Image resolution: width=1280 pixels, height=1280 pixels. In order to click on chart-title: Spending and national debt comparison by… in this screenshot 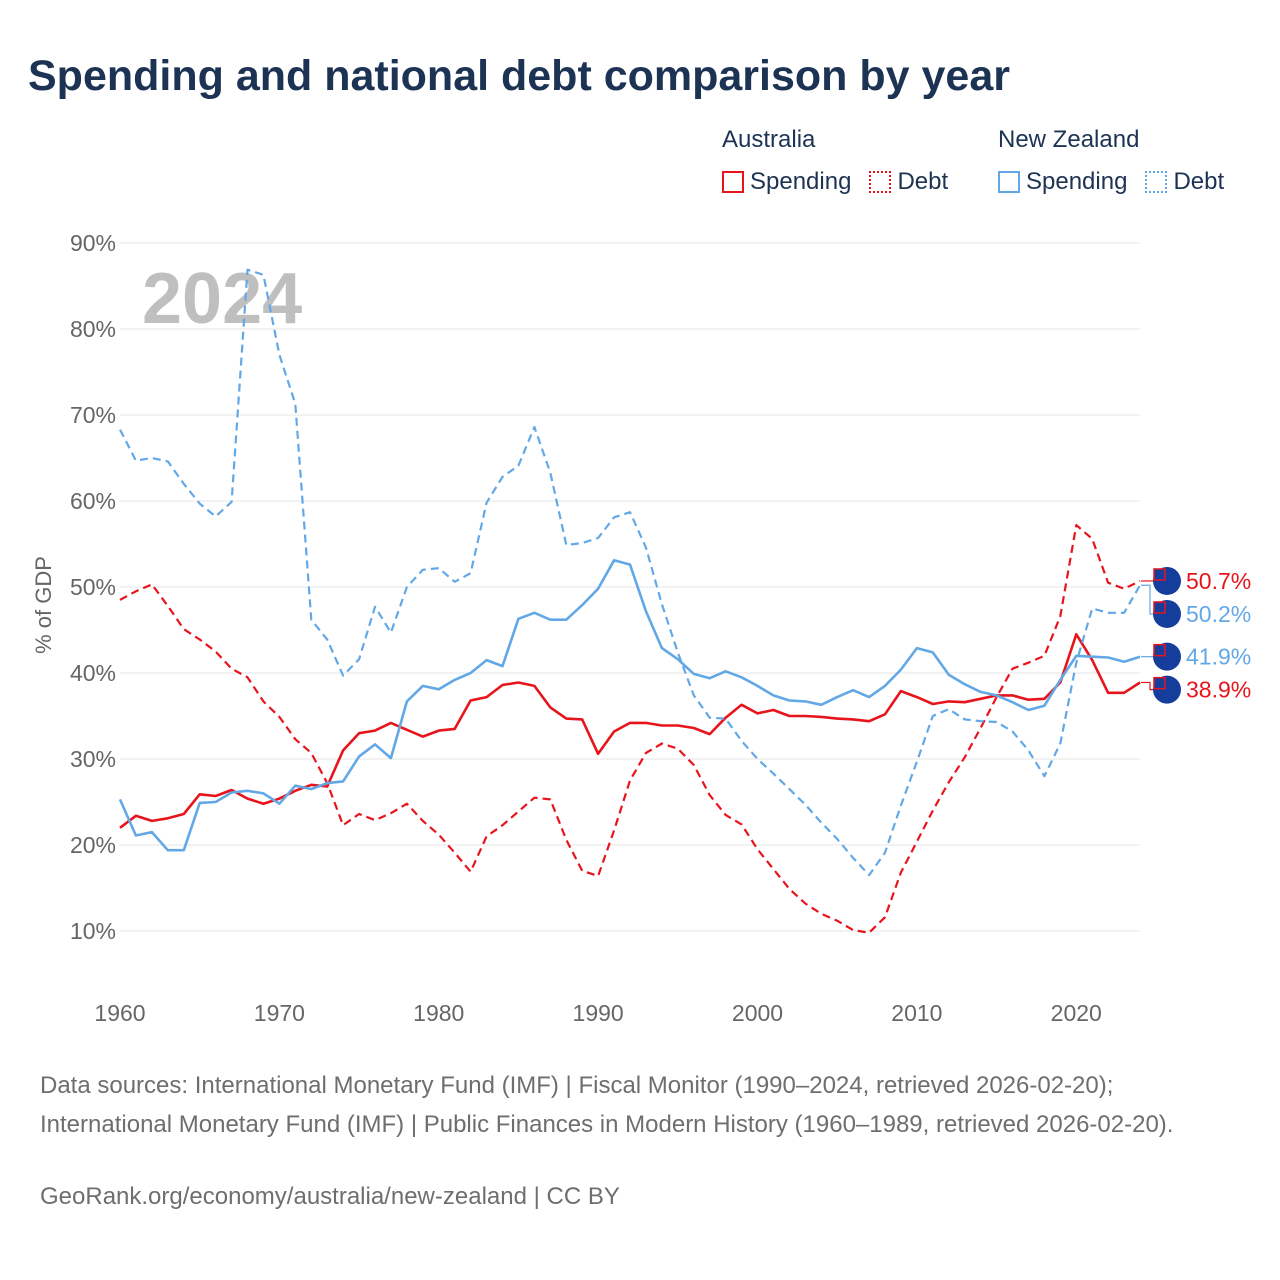, I will do `click(519, 76)`.